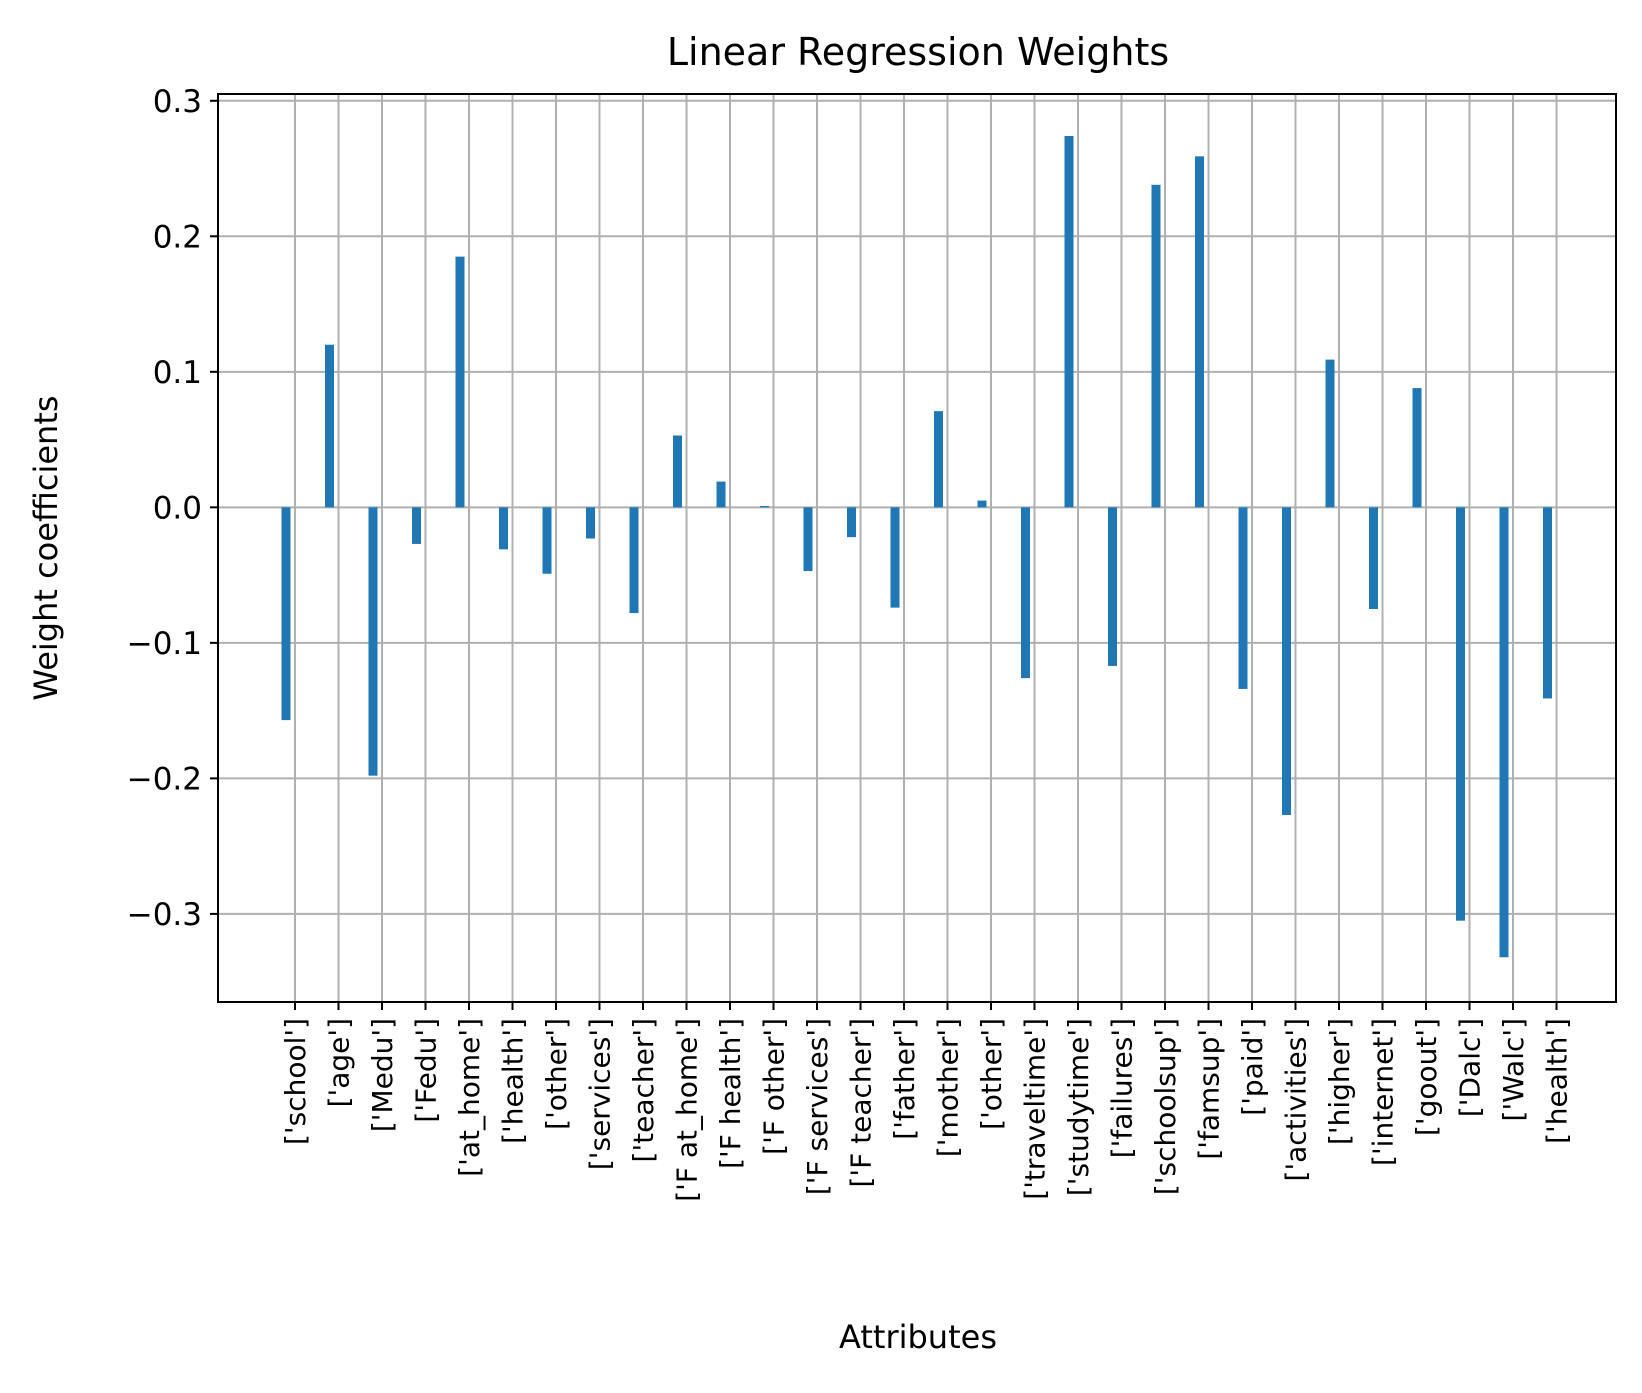 Image resolution: width=1642 pixels, height=1393 pixels. I want to click on x-tick-label: ['F teacher'], so click(861, 1103).